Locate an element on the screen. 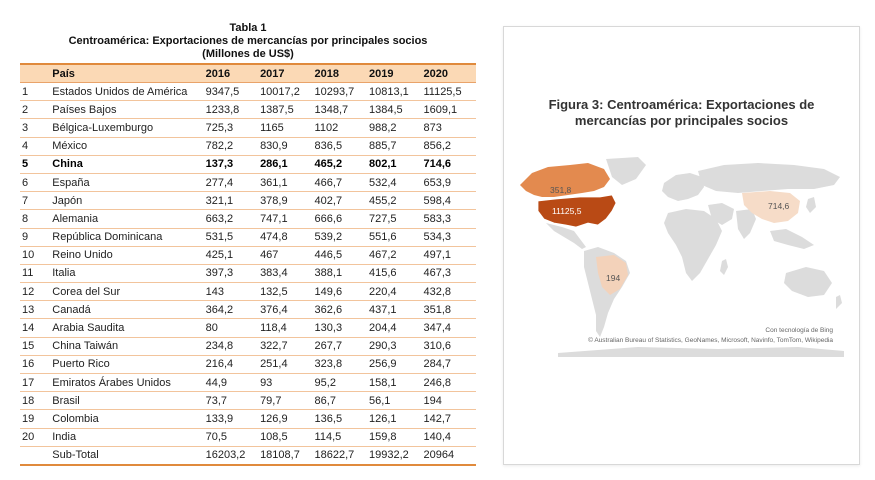 The width and height of the screenshot is (875, 480). value-cell: 234,8 is located at coordinates (231, 346).